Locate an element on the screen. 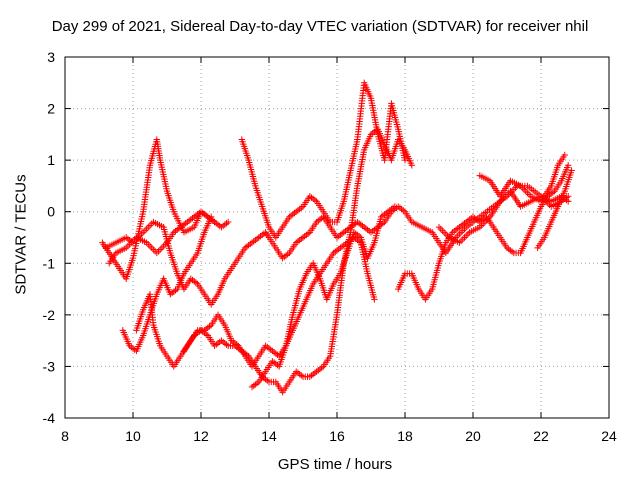 Image resolution: width=640 pixels, height=480 pixels. y-tick-label: 3 is located at coordinates (51, 57).